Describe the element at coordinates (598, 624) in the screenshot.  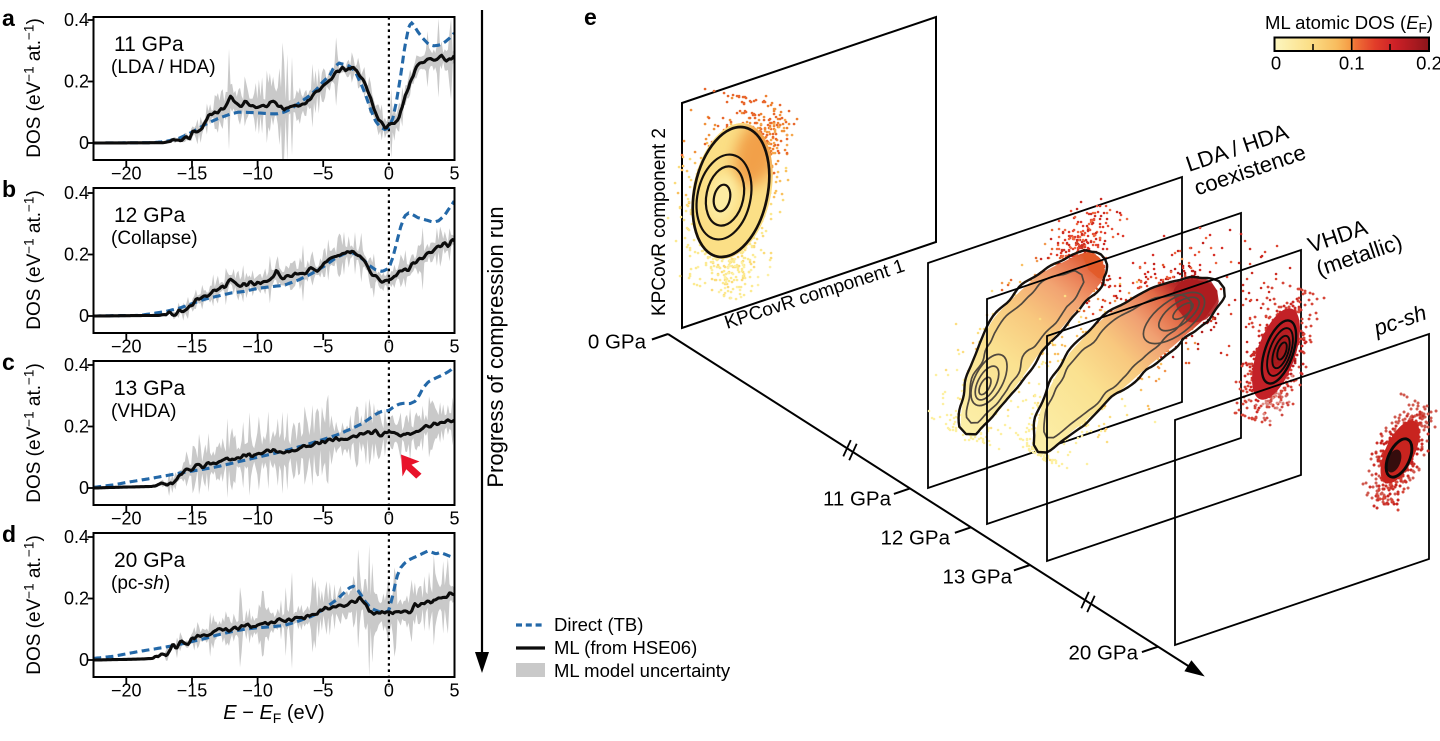
I see `svg-text: Direct (TB)` at that location.